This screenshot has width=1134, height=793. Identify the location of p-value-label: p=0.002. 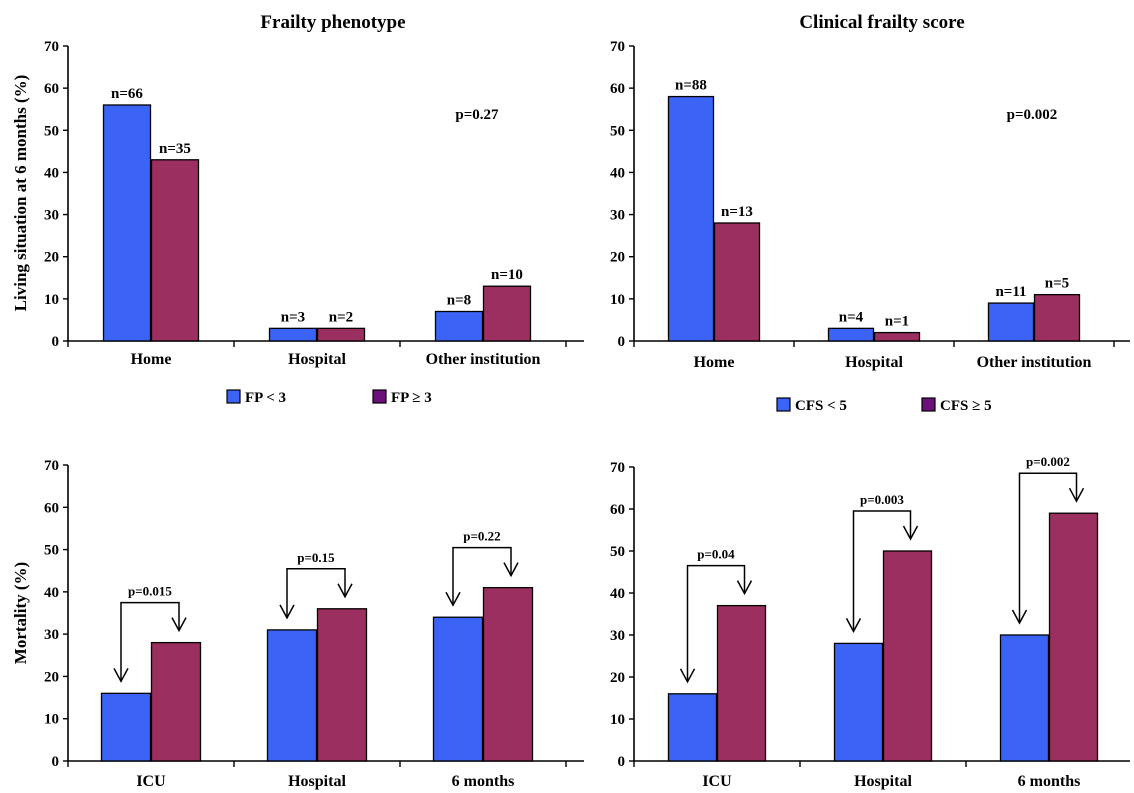
(1048, 461).